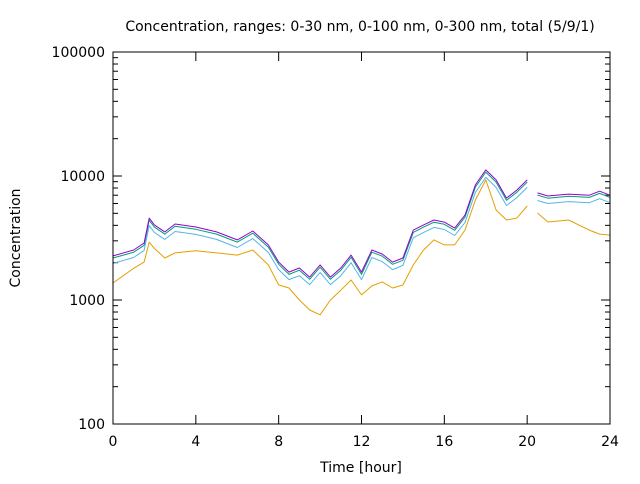 The height and width of the screenshot is (484, 640). What do you see at coordinates (360, 468) in the screenshot?
I see `x-axis-label: Time [hour]` at bounding box center [360, 468].